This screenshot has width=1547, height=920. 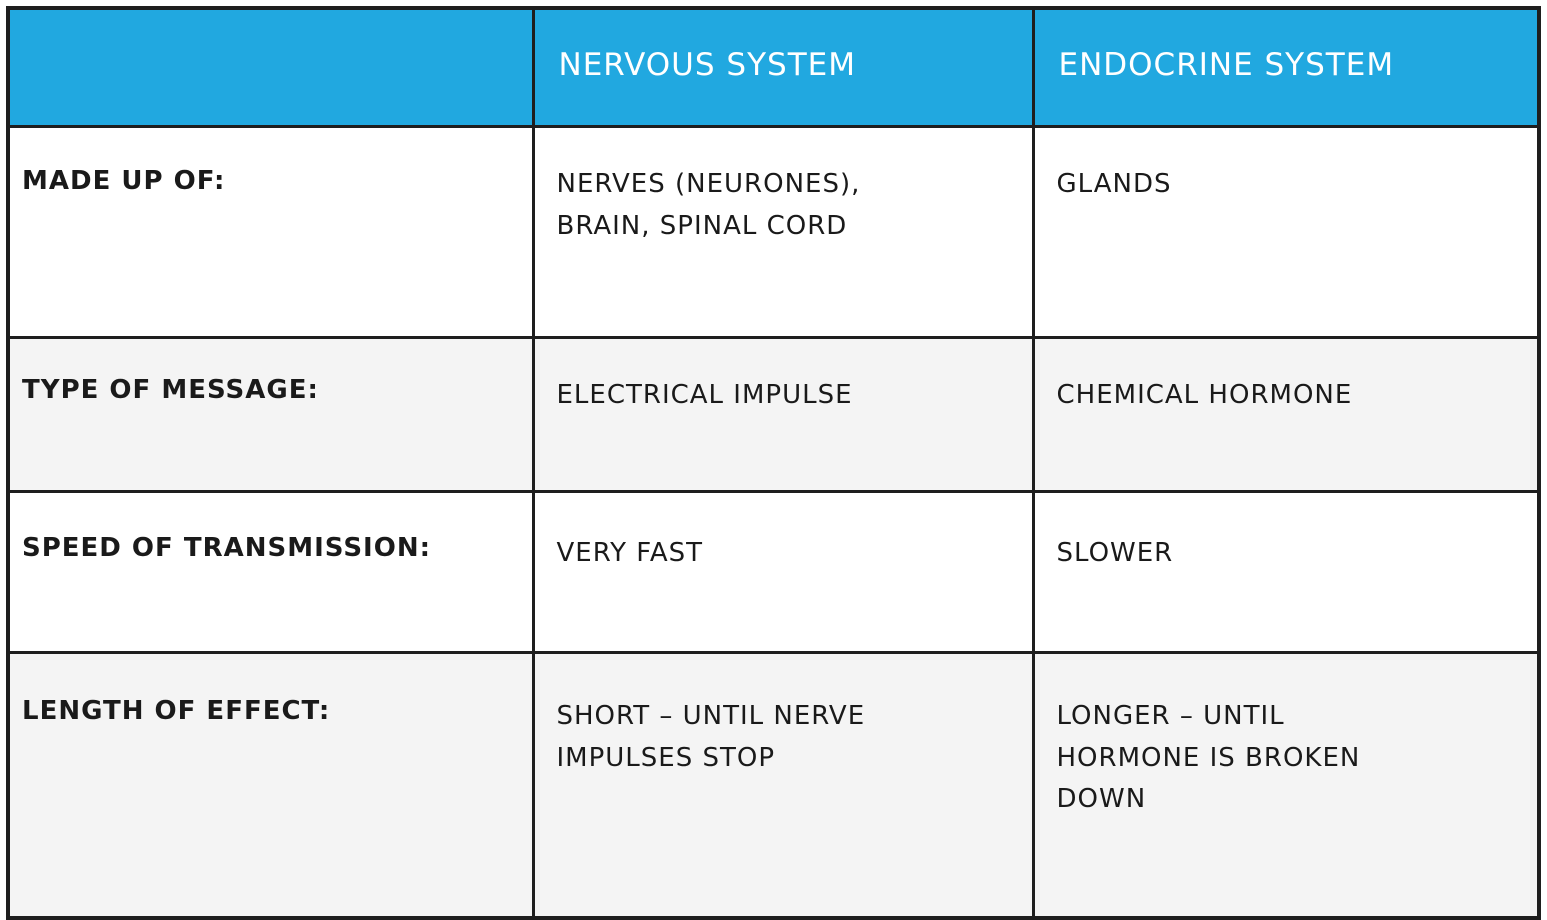 What do you see at coordinates (666, 757) in the screenshot?
I see `cell-line: IMPULSES STOP` at bounding box center [666, 757].